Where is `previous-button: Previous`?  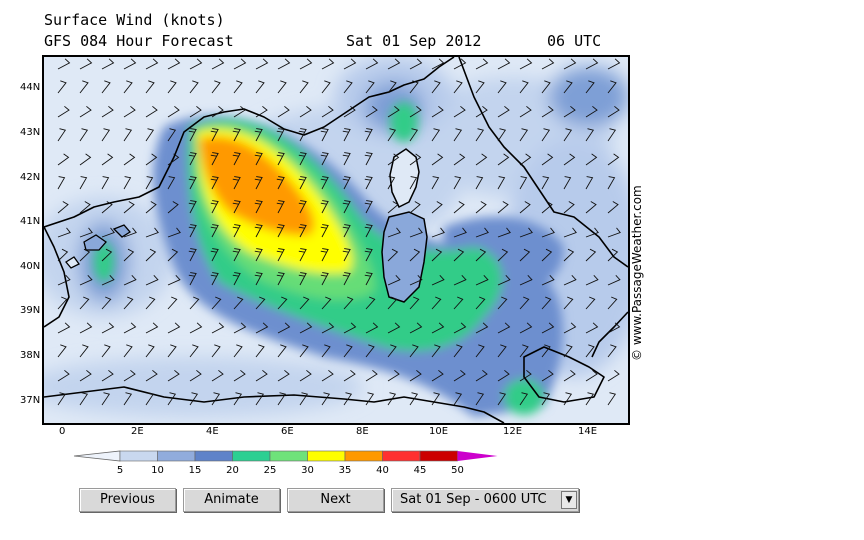
previous-button: Previous is located at coordinates (127, 500).